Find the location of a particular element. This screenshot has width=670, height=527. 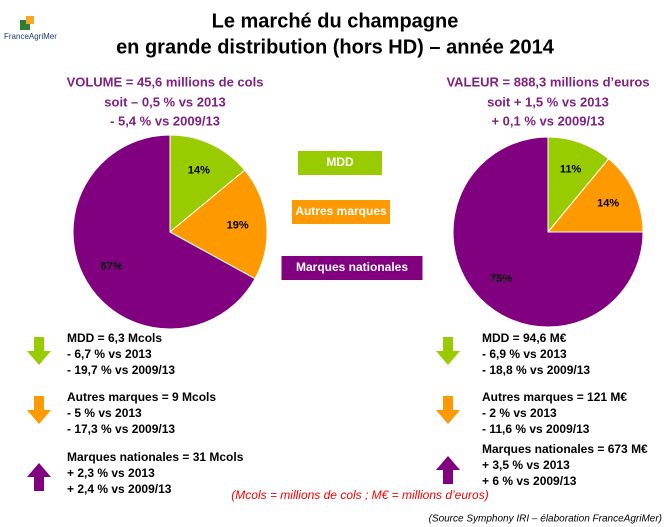

title: Le marché du champagne is located at coordinates (335, 21).